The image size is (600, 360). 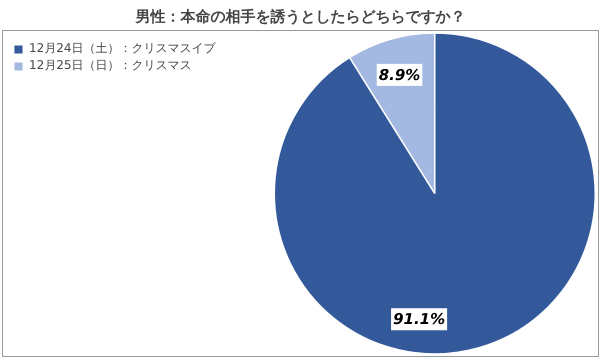 I want to click on data-label: 8.9%, so click(x=399, y=75).